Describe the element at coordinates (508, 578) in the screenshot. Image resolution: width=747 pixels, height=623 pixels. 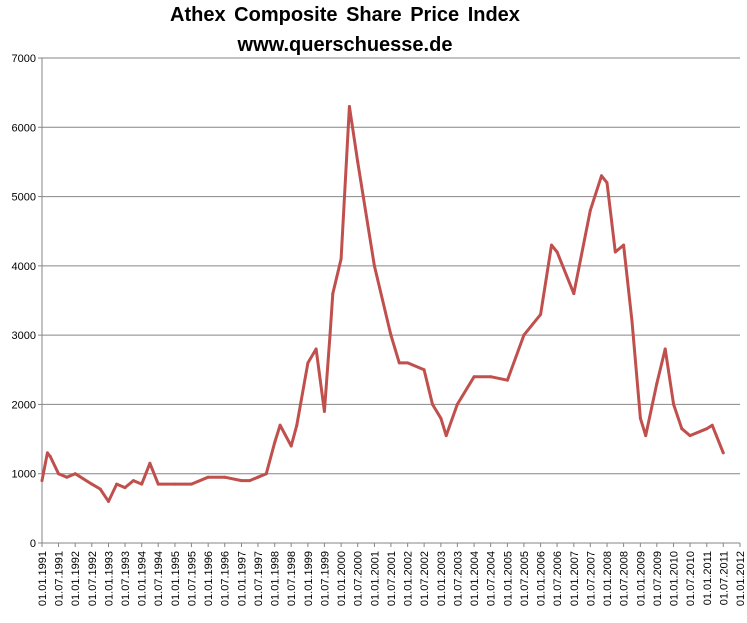
I see `x-tick-label: 01.01.2005` at that location.